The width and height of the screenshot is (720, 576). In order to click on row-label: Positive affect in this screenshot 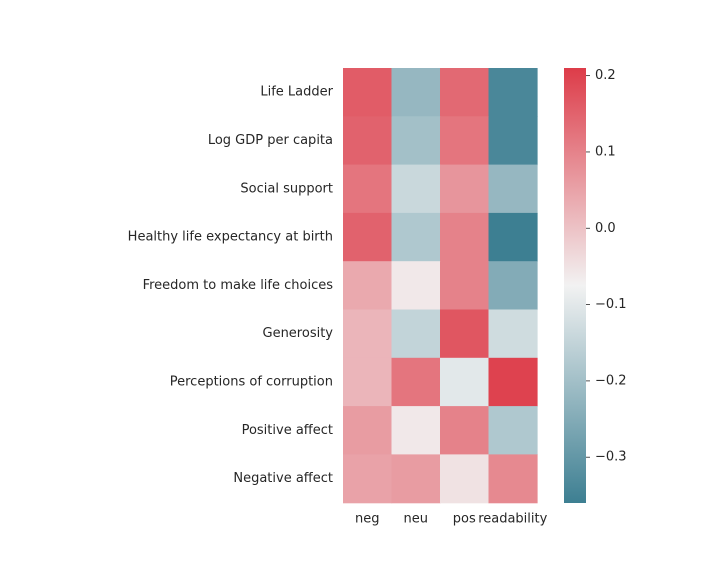, I will do `click(287, 430)`.